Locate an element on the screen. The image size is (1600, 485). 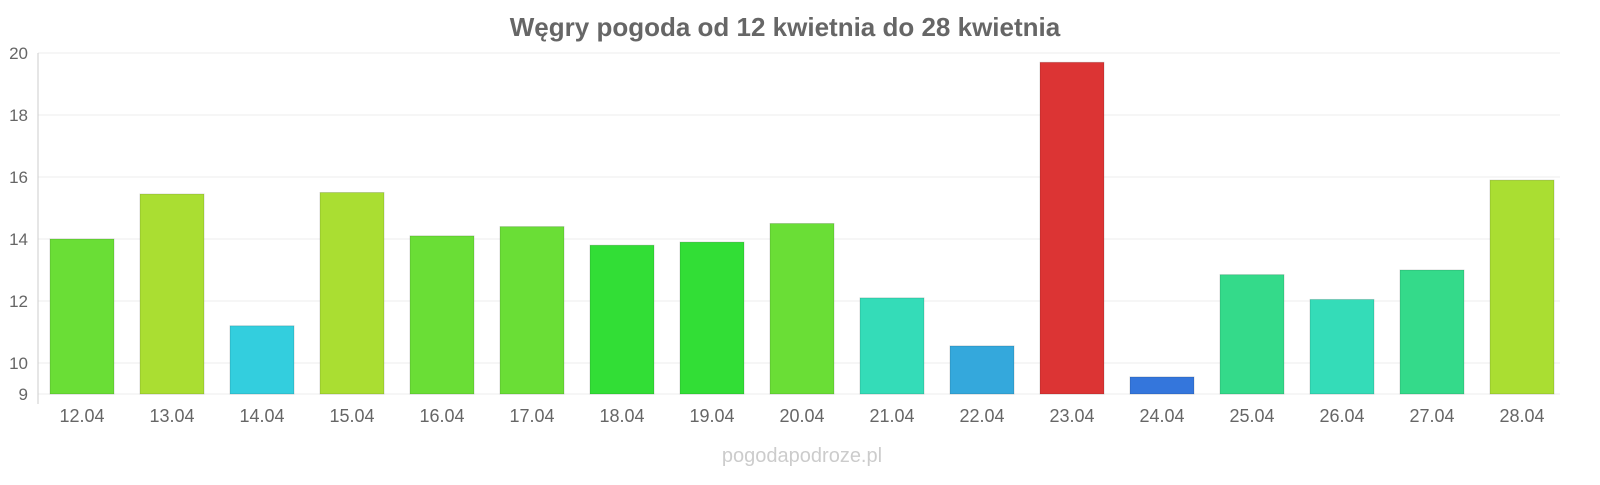
bar-14.04 is located at coordinates (262, 360).